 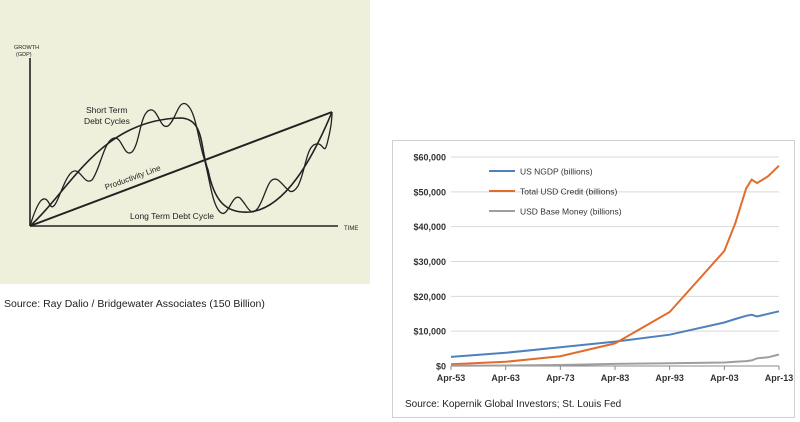 I want to click on legend-label-2: Total USD Credit (billions), so click(x=568, y=192).